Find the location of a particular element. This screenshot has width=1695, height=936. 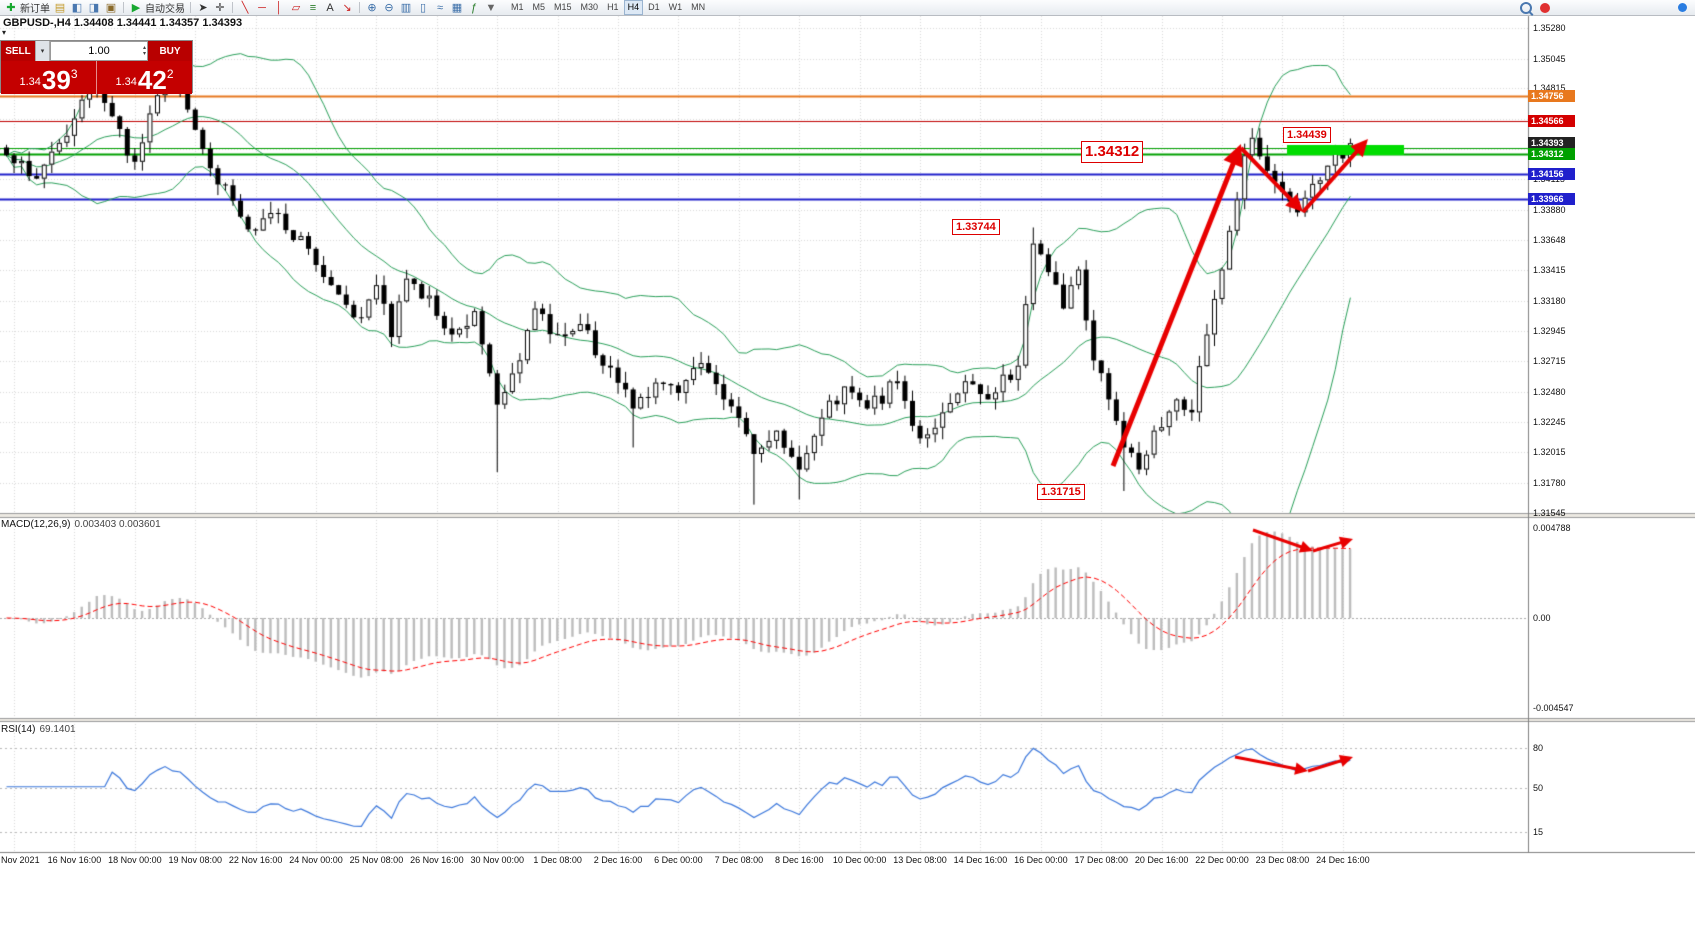

volume-input: 1.00 ▴ ▾ is located at coordinates (99, 51).